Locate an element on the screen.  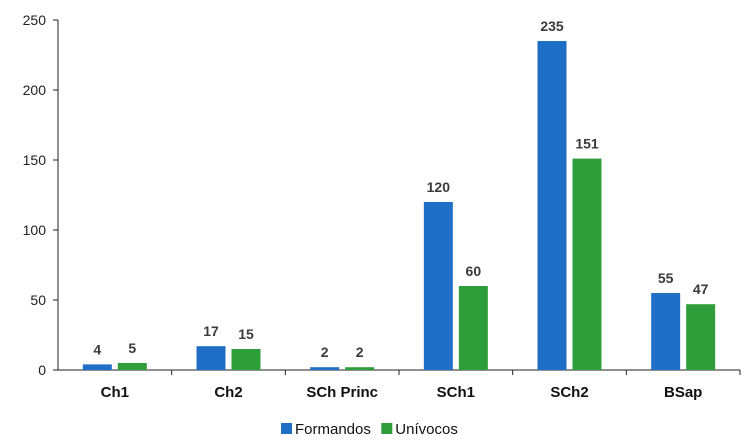
category-label: SCh2 is located at coordinates (569, 392).